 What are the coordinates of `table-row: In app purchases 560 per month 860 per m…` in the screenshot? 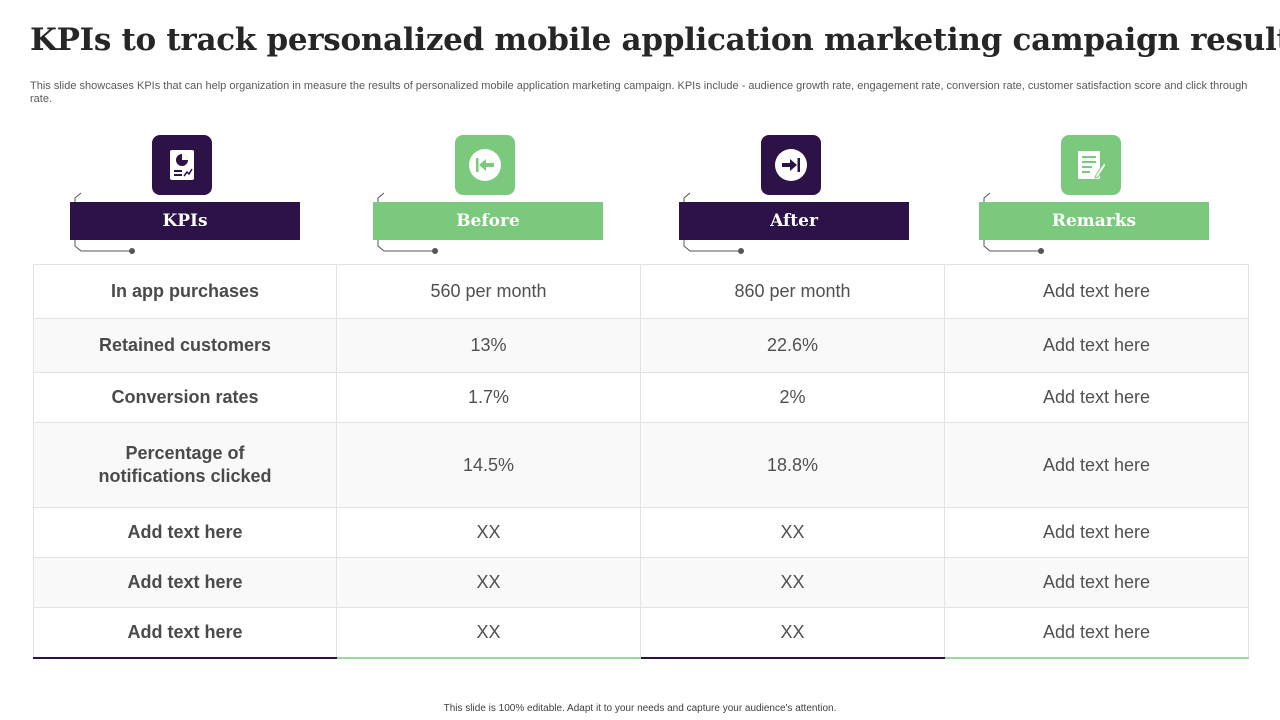 It's located at (641, 291).